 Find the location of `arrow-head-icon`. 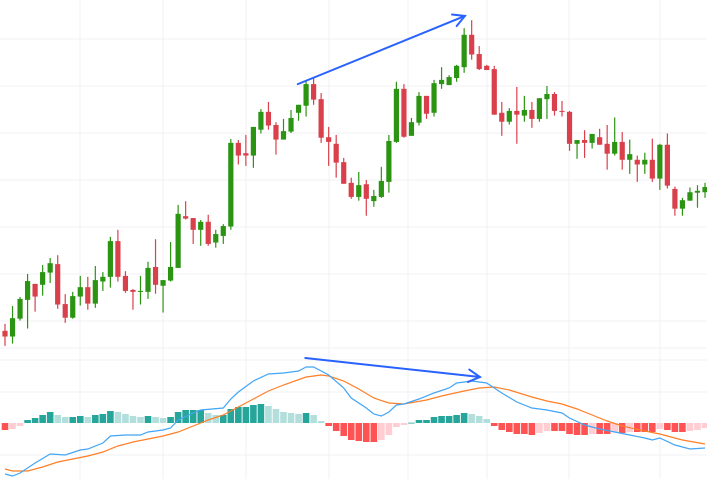

arrow-head-icon is located at coordinates (474, 375).